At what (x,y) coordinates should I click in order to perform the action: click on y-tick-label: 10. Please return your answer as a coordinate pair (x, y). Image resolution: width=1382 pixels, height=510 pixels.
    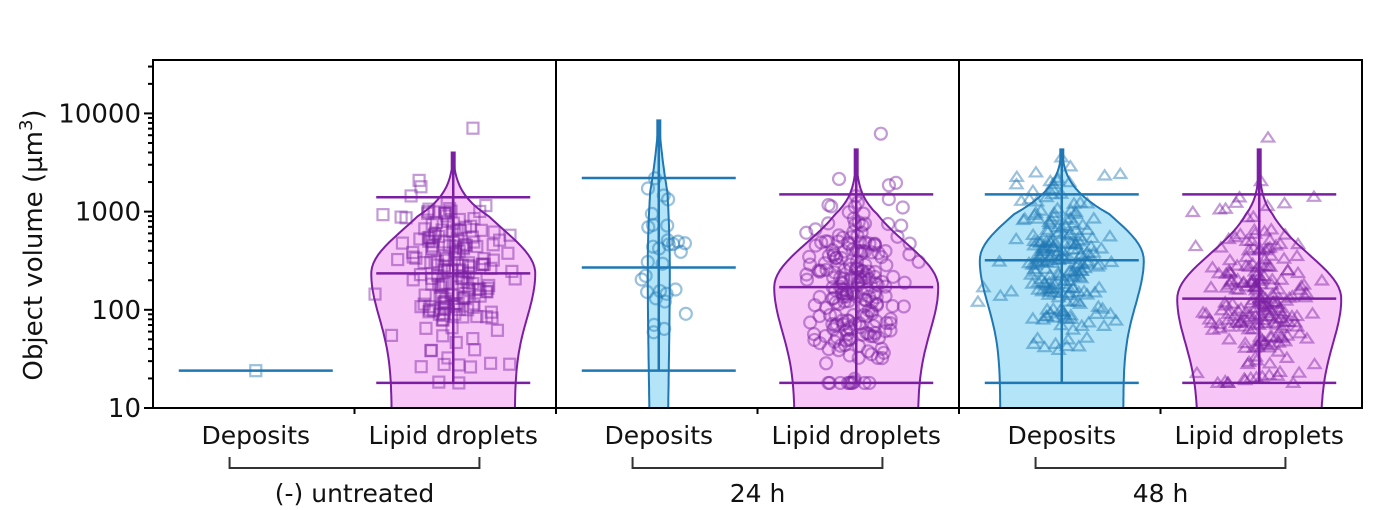
    Looking at the image, I should click on (124, 409).